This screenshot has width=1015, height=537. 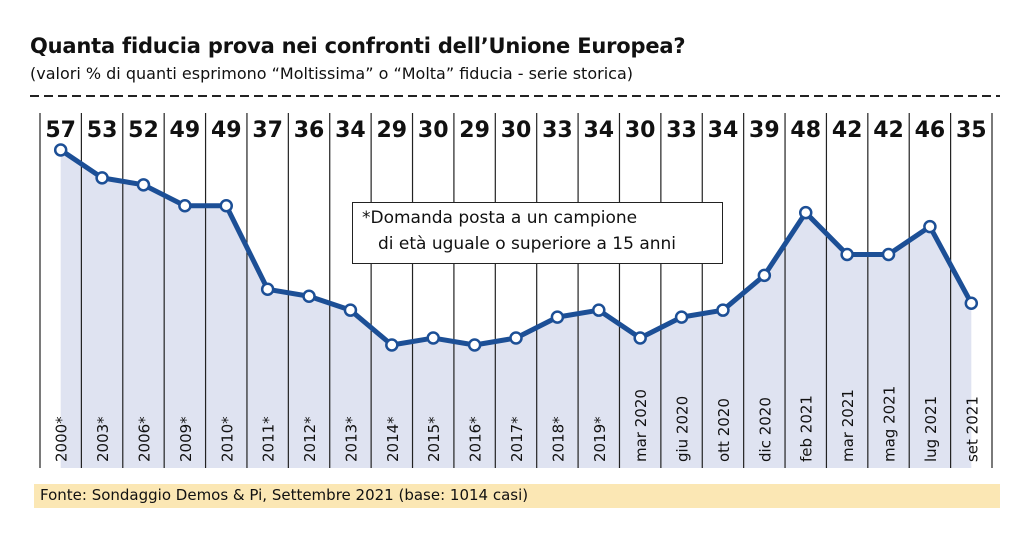 What do you see at coordinates (143, 130) in the screenshot?
I see `value-label: 52` at bounding box center [143, 130].